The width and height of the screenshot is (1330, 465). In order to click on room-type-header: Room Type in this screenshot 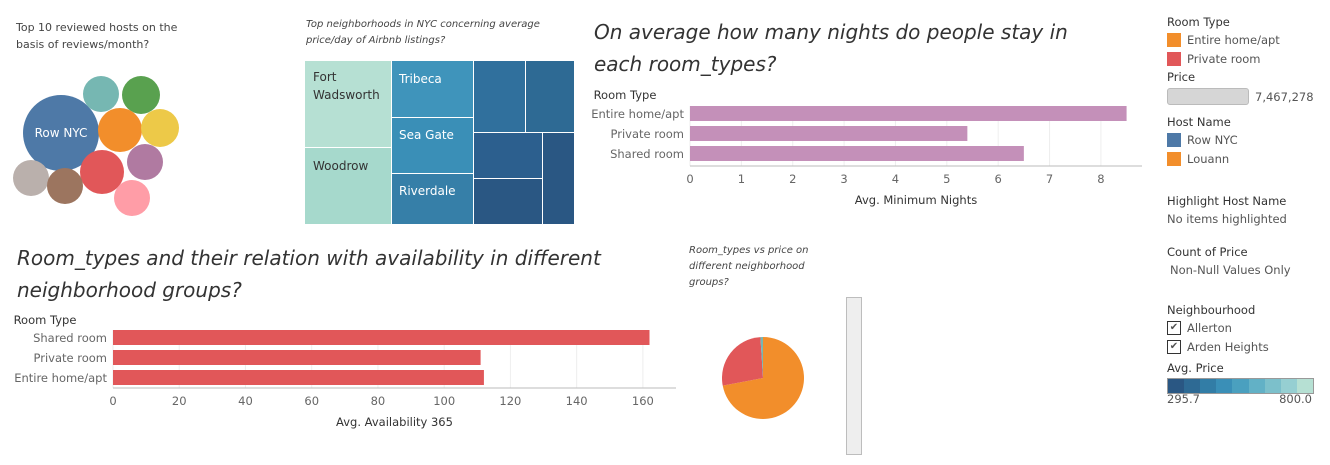, I will do `click(625, 95)`.